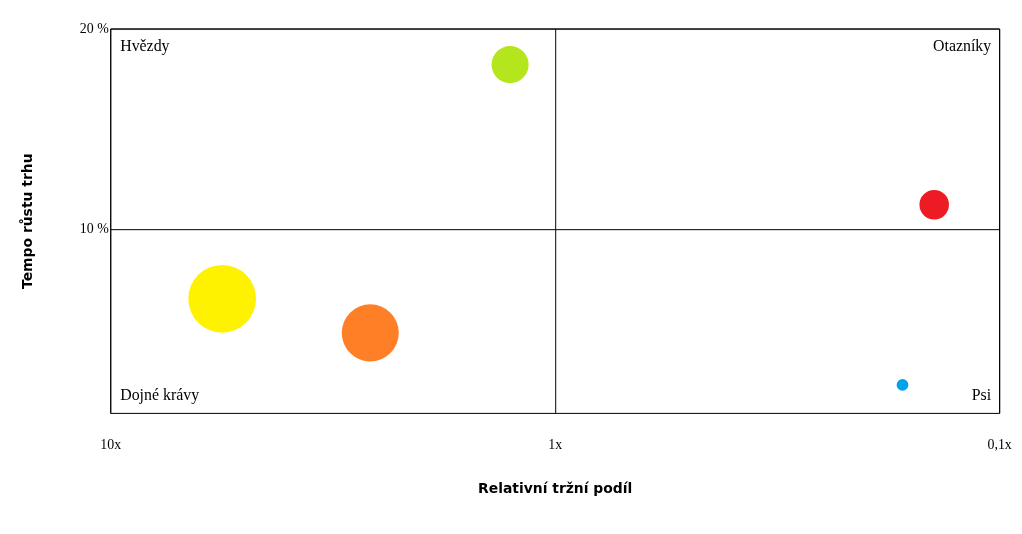  Describe the element at coordinates (160, 395) in the screenshot. I see `annotation: Dojné krávy` at that location.